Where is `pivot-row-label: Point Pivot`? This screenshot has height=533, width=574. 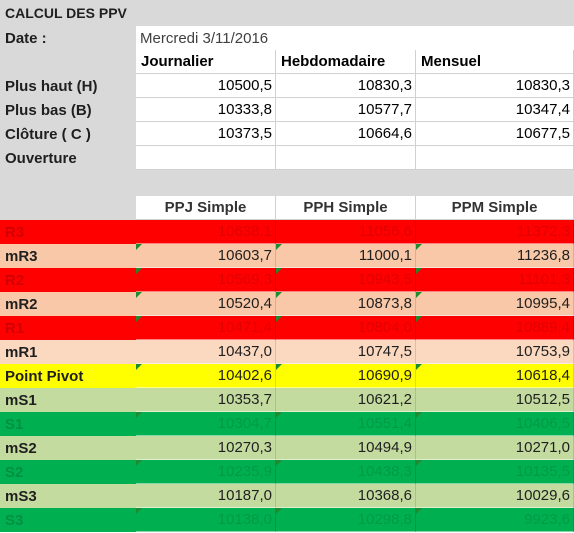
pivot-row-label: Point Pivot is located at coordinates (44, 376).